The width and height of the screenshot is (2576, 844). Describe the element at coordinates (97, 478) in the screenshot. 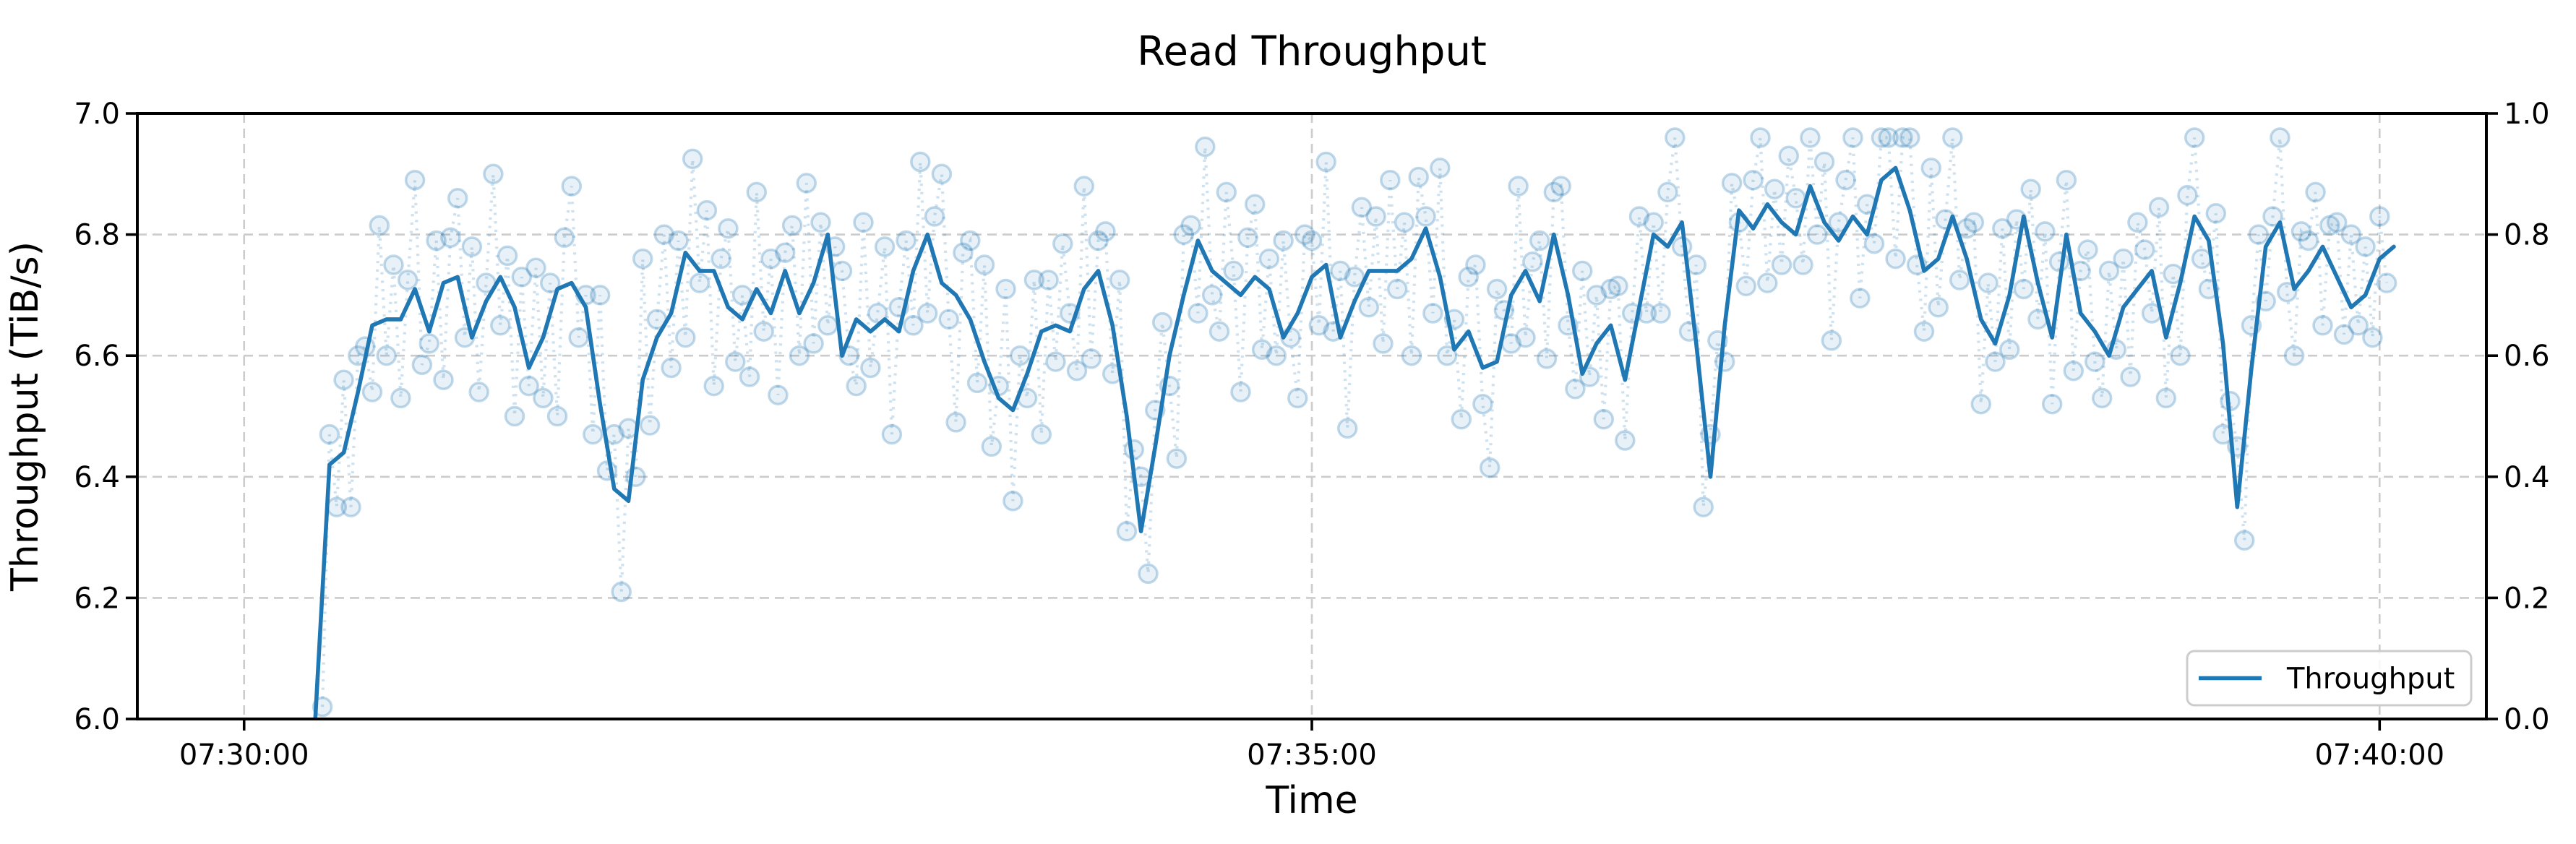

I see `left-y-tick-label: 6.4` at that location.